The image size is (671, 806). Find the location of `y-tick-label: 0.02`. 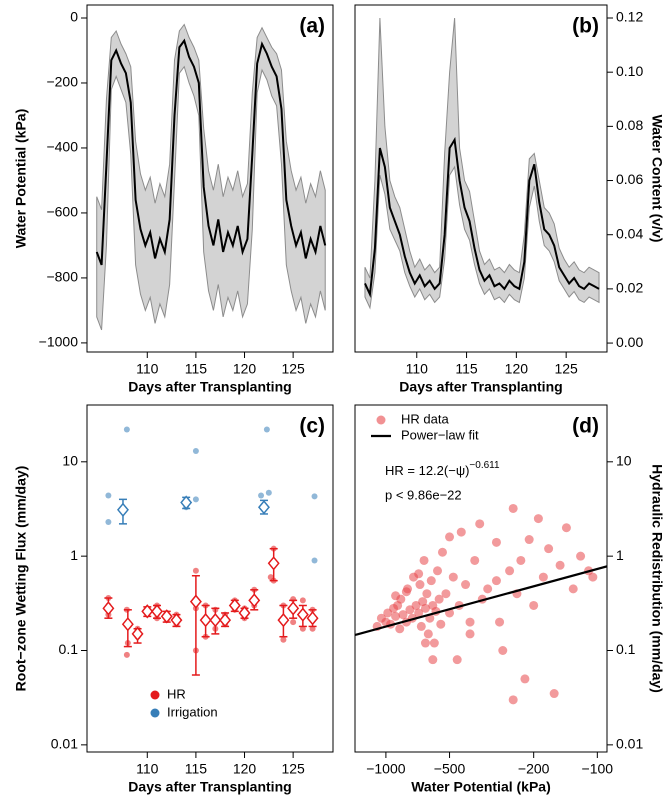

y-tick-label: 0.02 is located at coordinates (629, 288).